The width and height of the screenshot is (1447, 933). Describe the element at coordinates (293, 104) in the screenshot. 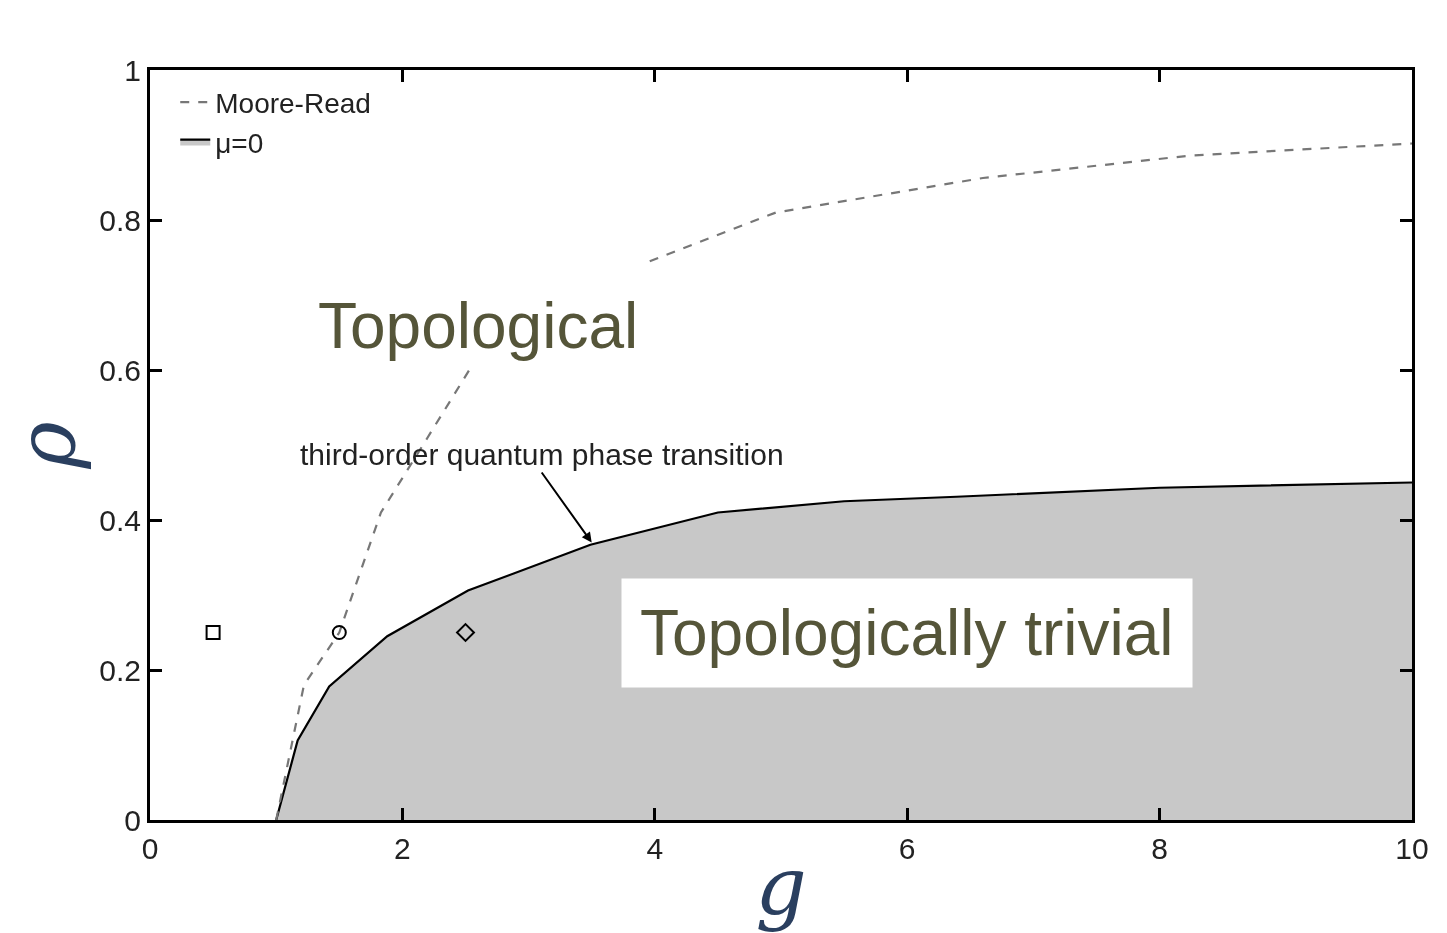

I see `legend-label: Moore-Read` at that location.